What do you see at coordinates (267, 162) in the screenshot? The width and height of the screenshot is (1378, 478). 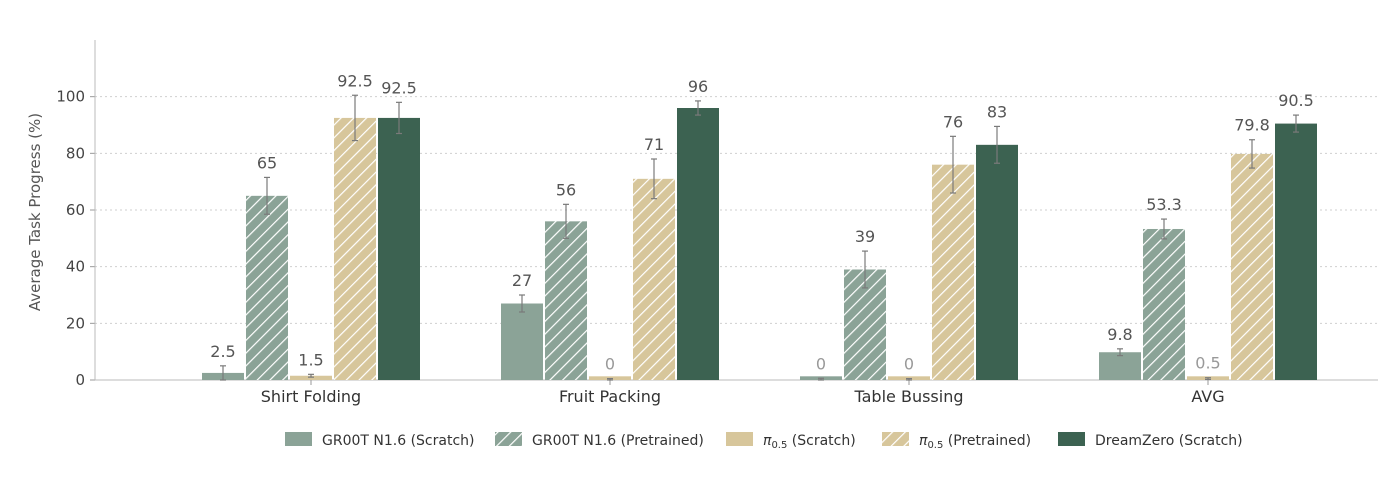 I see `data-label: 65` at bounding box center [267, 162].